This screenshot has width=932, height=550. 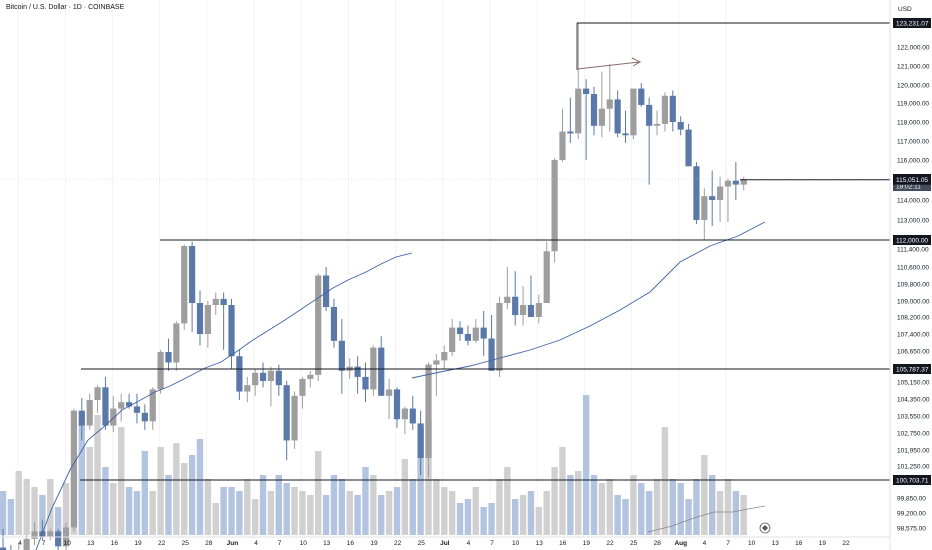 I want to click on price-tick-label: 111,400.00, so click(x=913, y=249).